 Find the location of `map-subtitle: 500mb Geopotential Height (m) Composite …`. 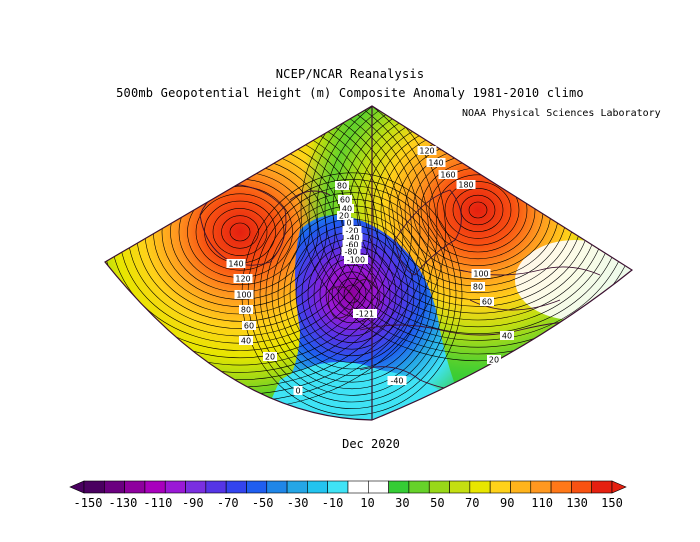

map-subtitle: 500mb Geopotential Height (m) Composite … is located at coordinates (350, 93).